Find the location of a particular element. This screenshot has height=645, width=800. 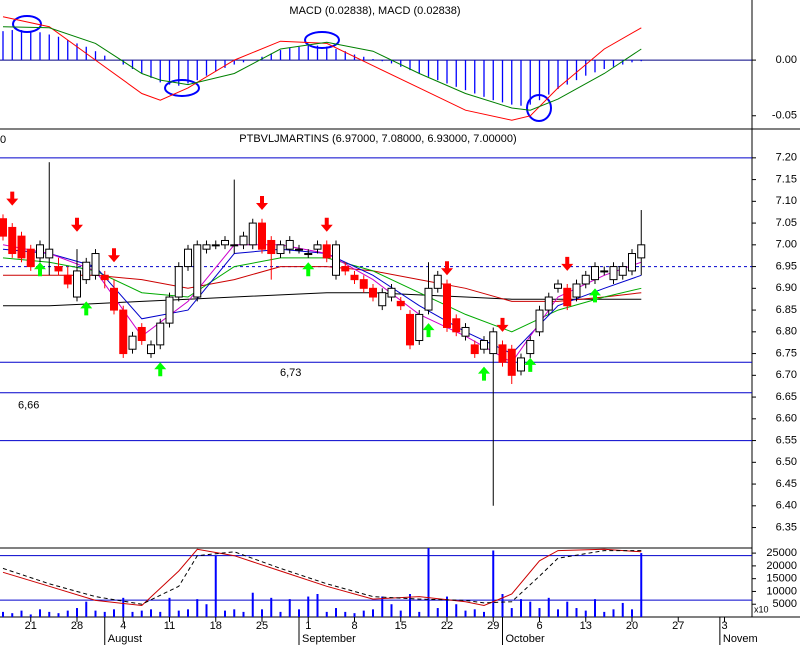

y-tick-label: 6.60 is located at coordinates (786, 419).